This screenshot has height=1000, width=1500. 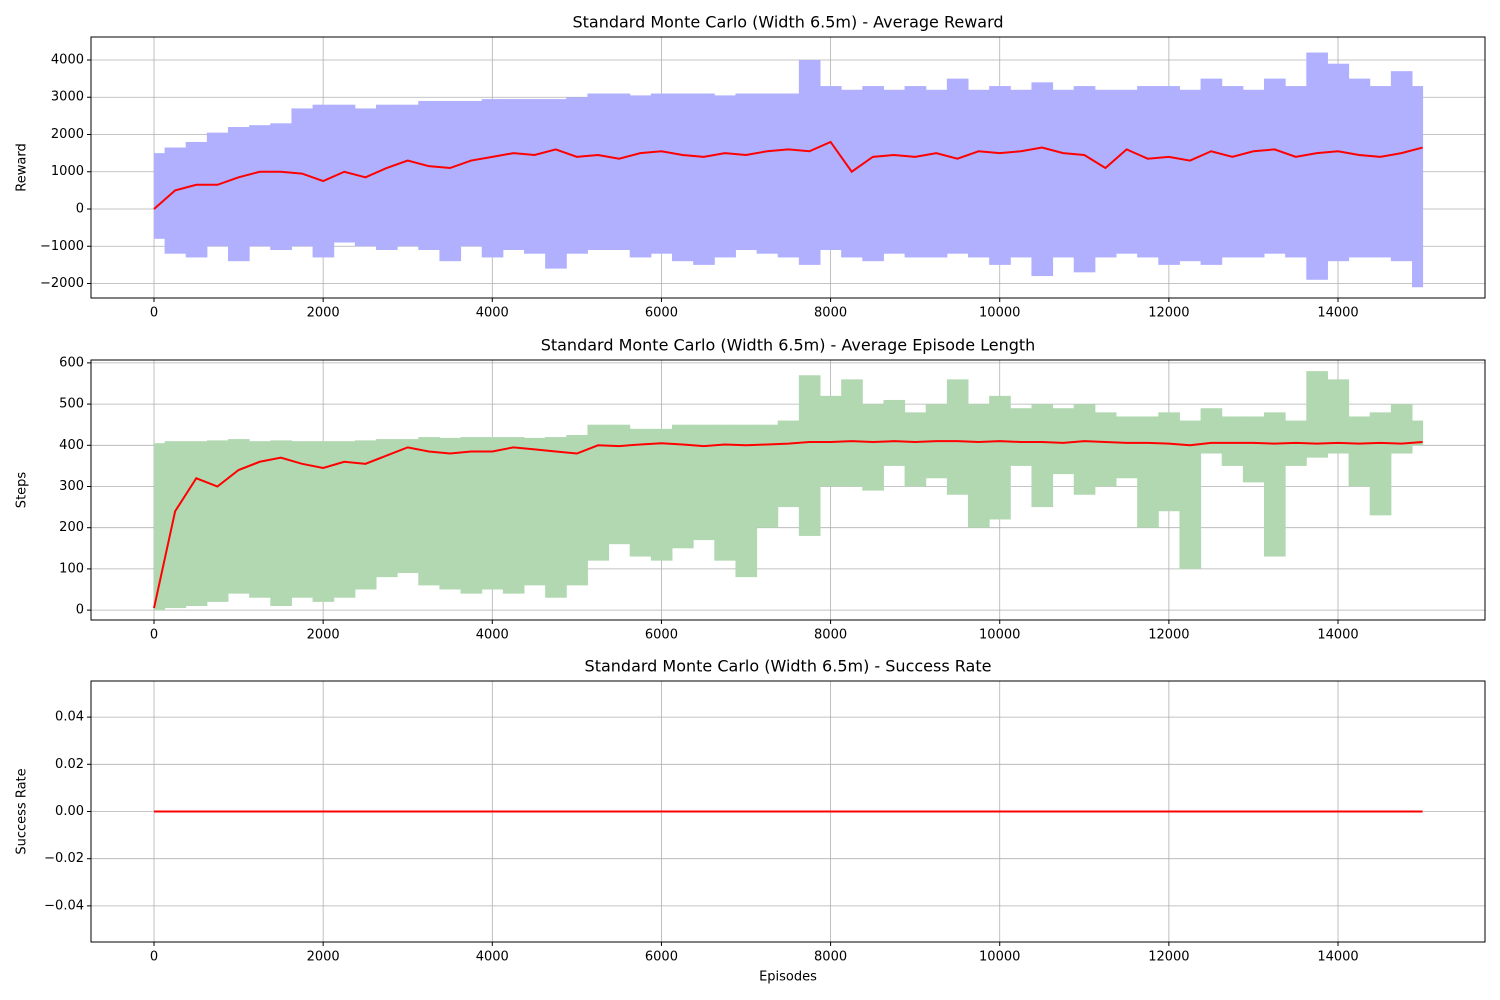 I want to click on y-tick-label: 3000, so click(x=67, y=97).